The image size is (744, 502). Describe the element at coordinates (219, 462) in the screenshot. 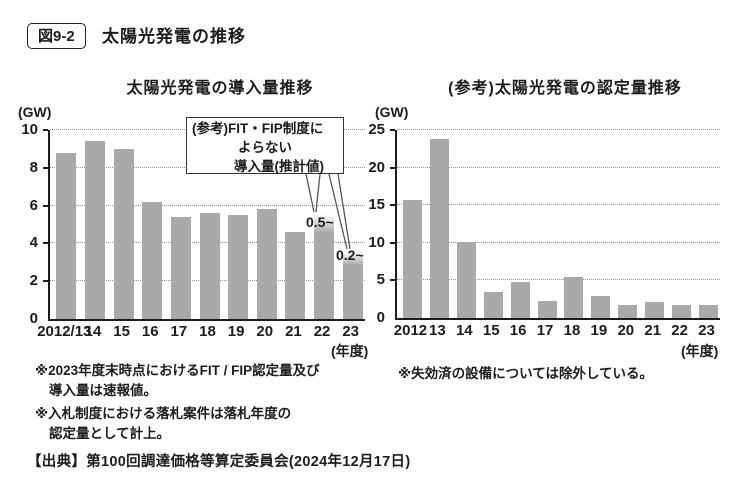

I see `source-citation: 【出典】第100回調達価格等算定委員会(2024年12月17日)` at that location.